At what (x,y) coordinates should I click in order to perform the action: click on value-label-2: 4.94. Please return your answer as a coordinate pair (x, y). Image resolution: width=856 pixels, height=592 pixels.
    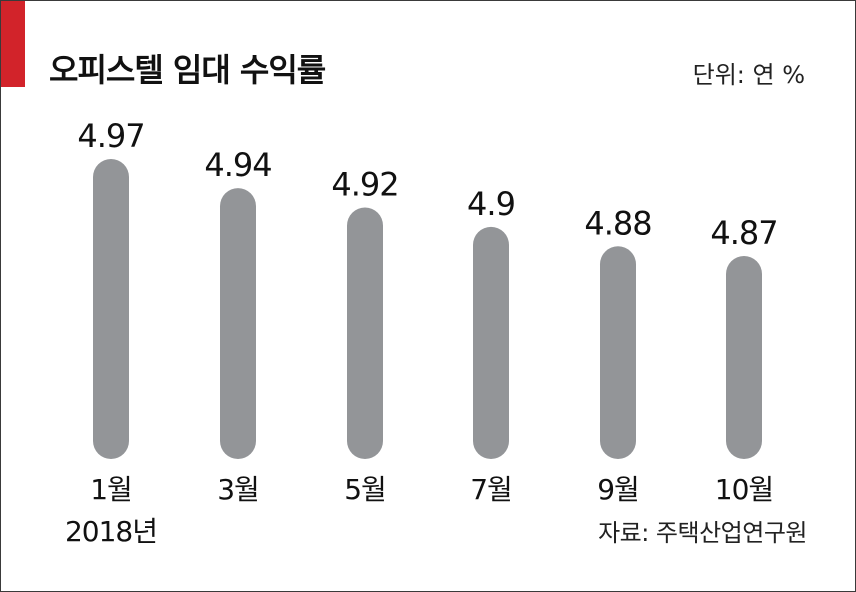
    Looking at the image, I should click on (237, 165).